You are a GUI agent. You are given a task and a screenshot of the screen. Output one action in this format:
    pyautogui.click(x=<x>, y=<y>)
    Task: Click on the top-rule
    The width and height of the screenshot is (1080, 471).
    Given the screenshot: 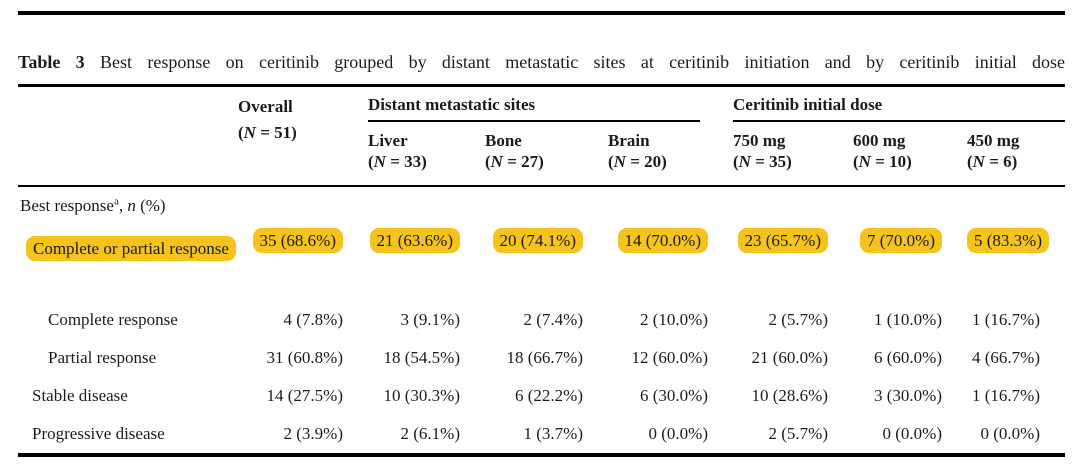 What is the action you would take?
    pyautogui.click(x=541, y=13)
    